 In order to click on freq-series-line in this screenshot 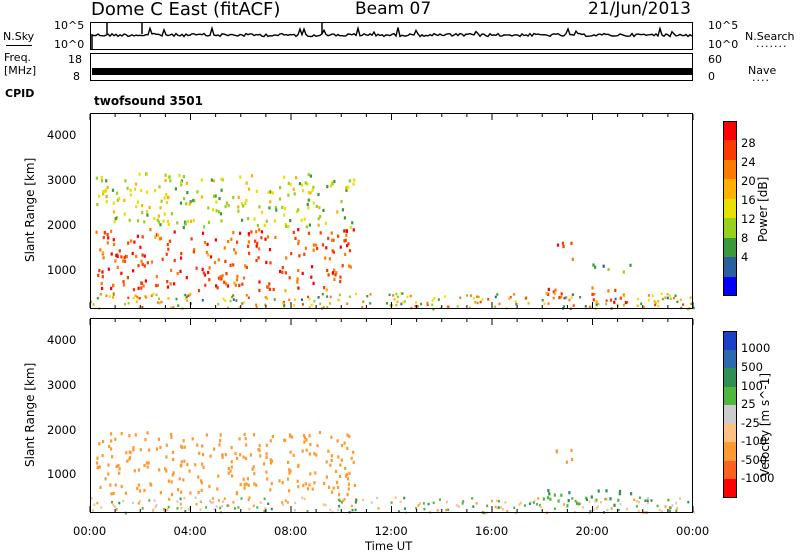, I will do `click(392, 71)`.